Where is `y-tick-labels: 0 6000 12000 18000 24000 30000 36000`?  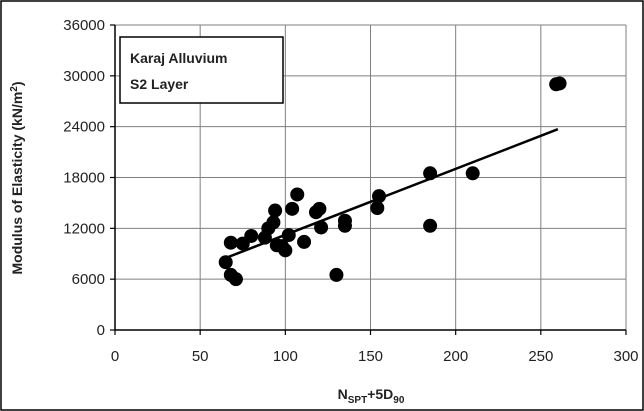 y-tick-labels: 0 6000 12000 18000 24000 30000 36000 is located at coordinates (84, 178).